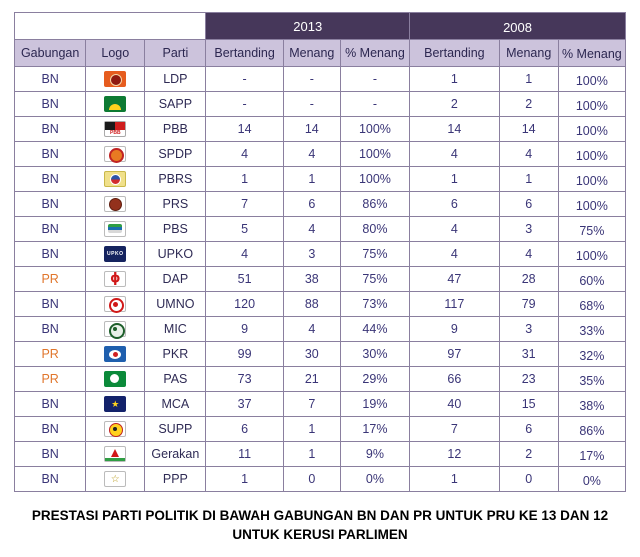  I want to click on sapp-logo-icon, so click(115, 104).